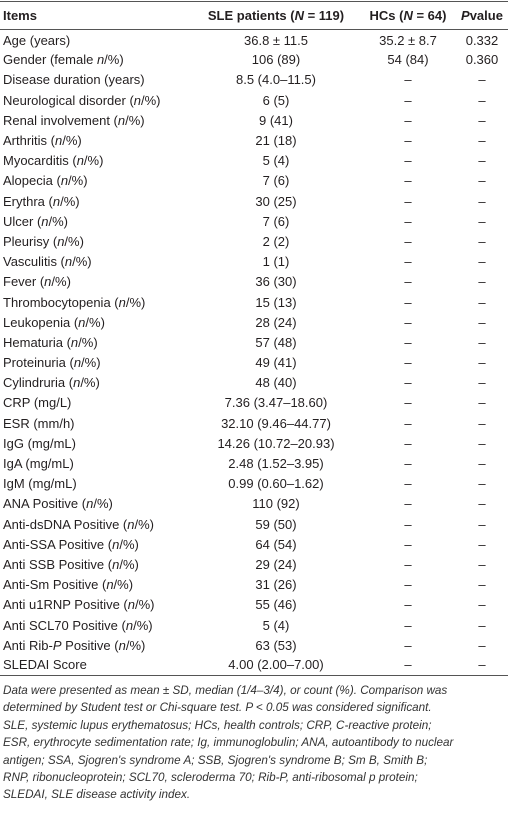  I want to click on table-row: Gender (female n/%) 106 (89) 54 (84) 0.360, so click(254, 60).